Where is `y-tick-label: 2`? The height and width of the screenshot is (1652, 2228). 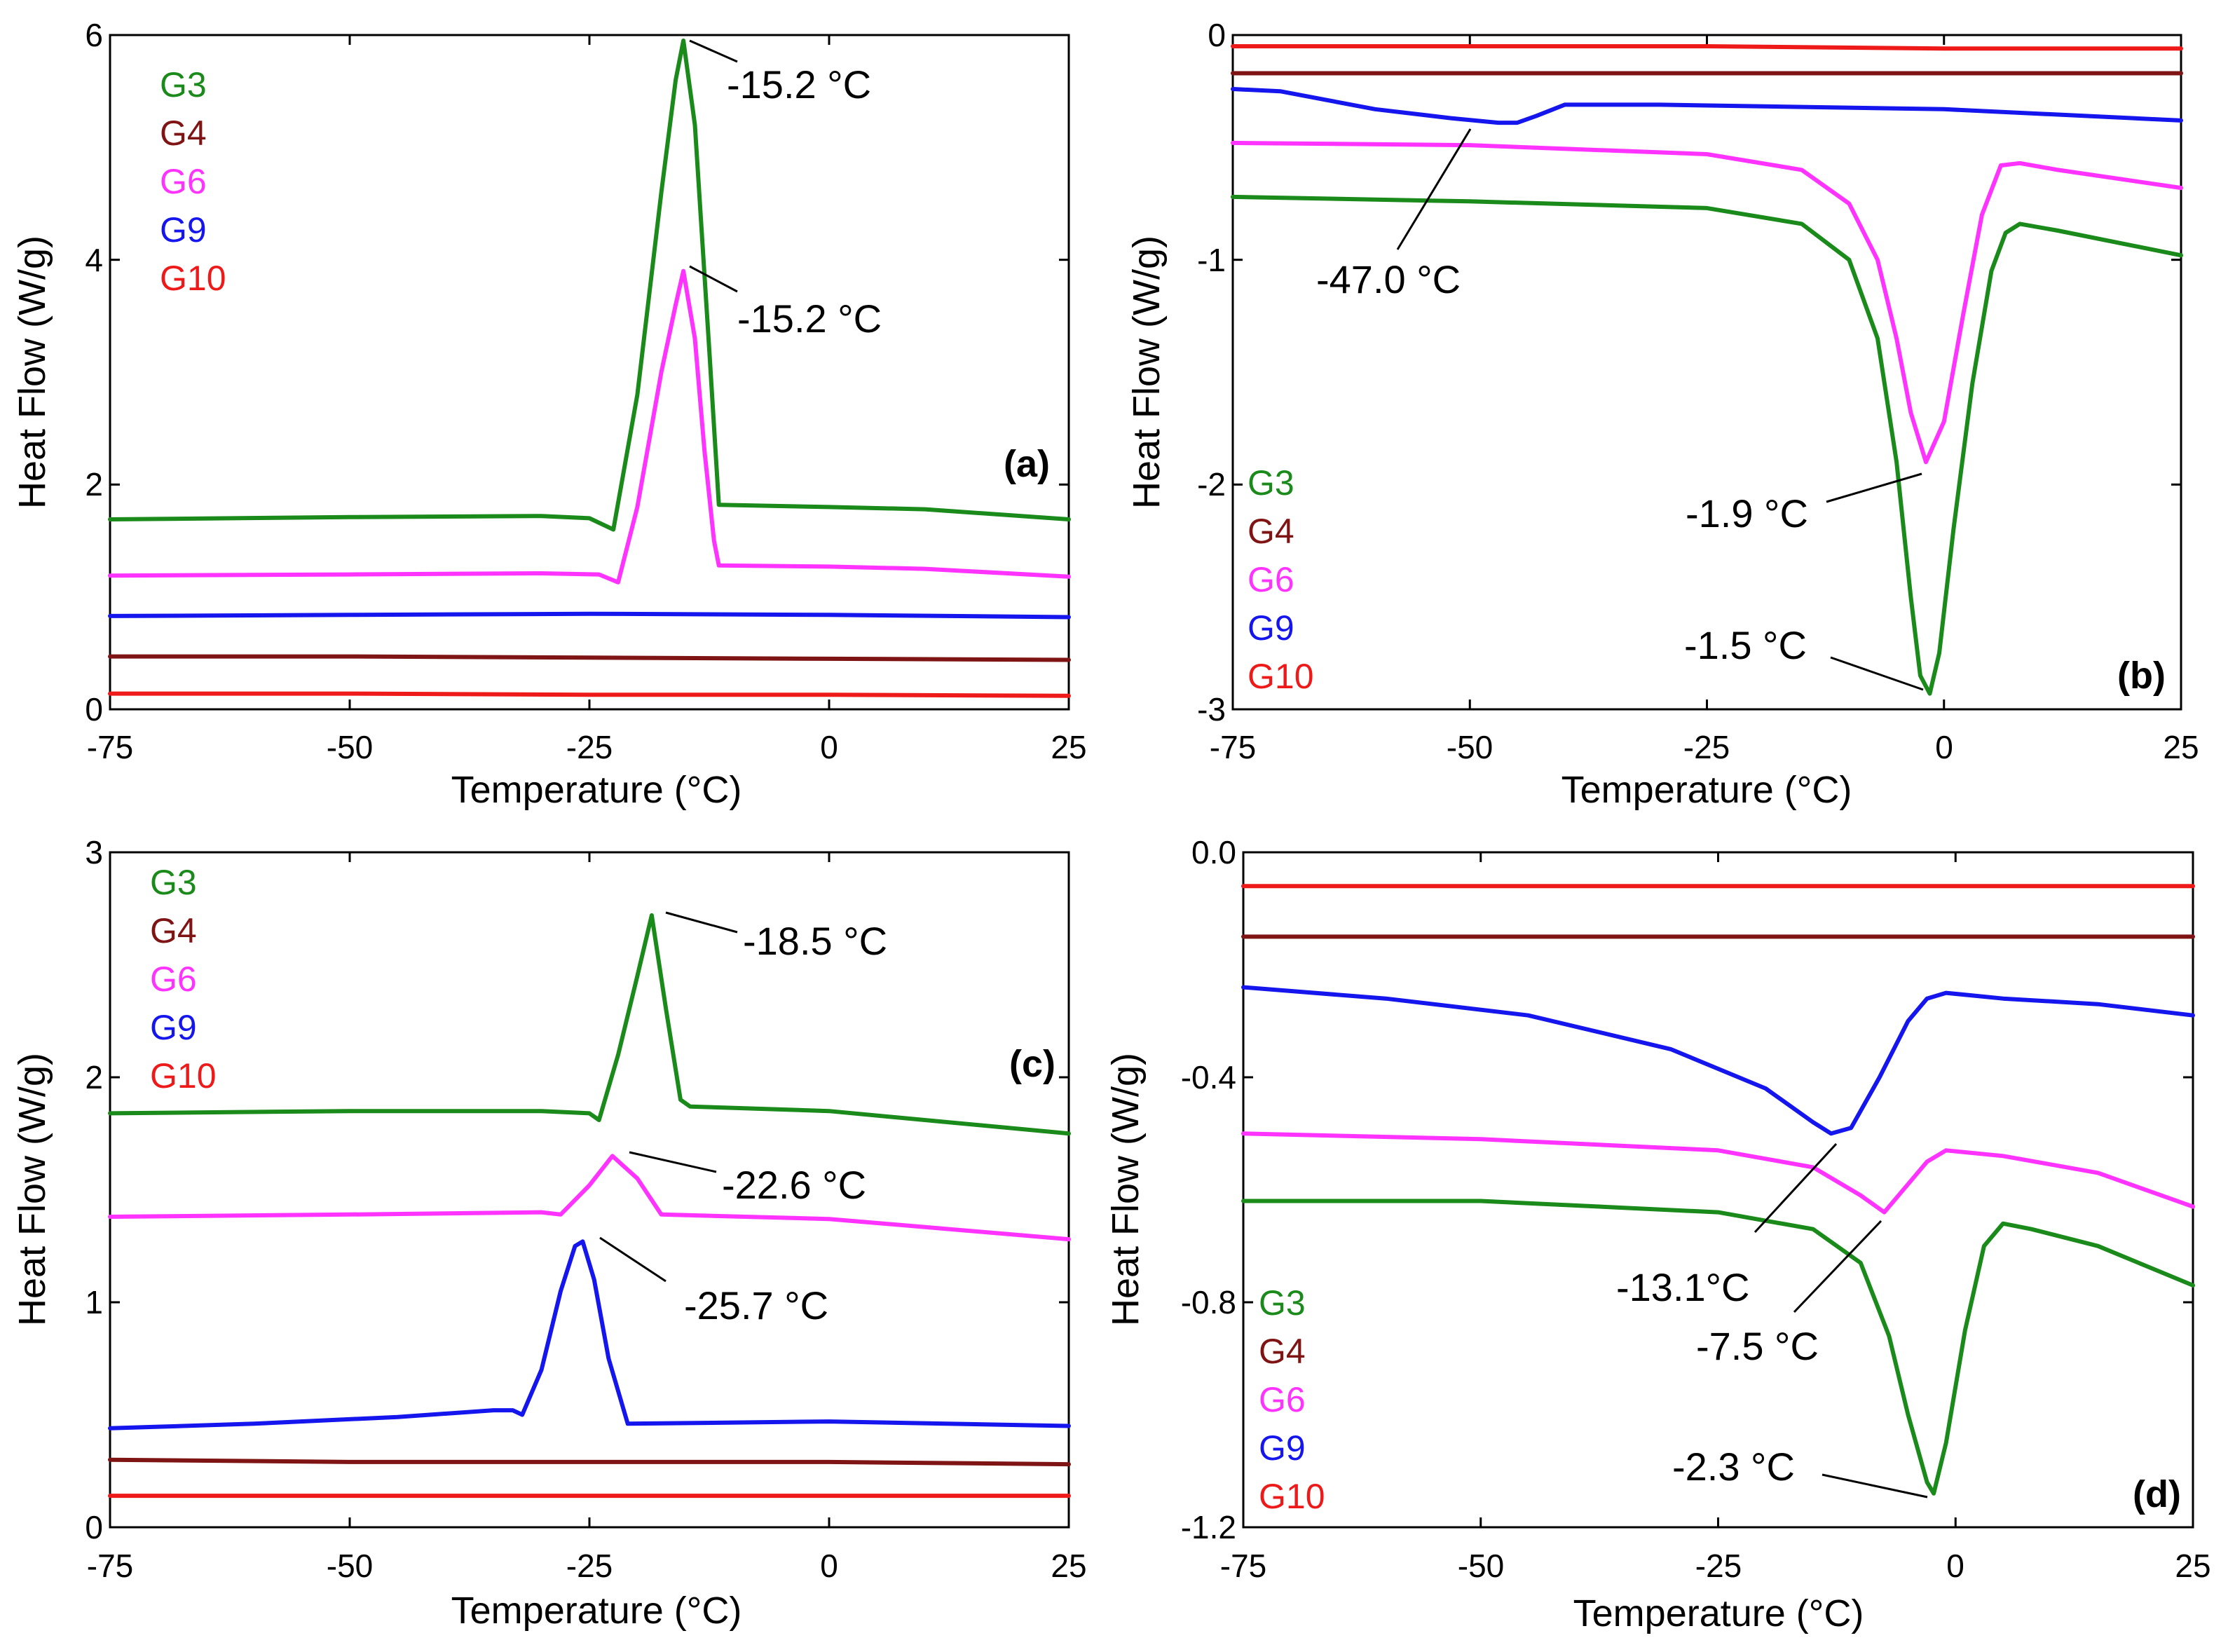 y-tick-label: 2 is located at coordinates (94, 484).